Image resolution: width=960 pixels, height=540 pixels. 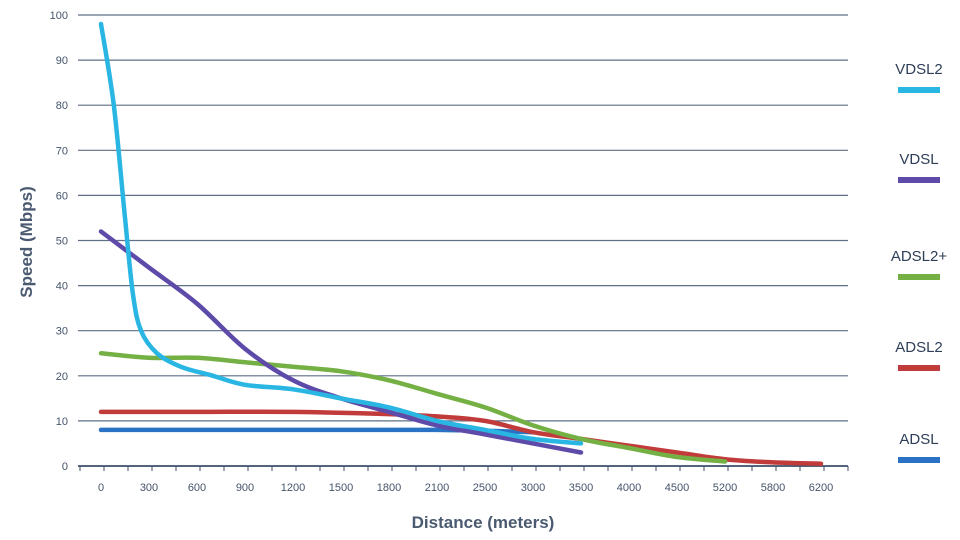 What do you see at coordinates (26, 241) in the screenshot?
I see `y-axis-title: Speed (Mbps)` at bounding box center [26, 241].